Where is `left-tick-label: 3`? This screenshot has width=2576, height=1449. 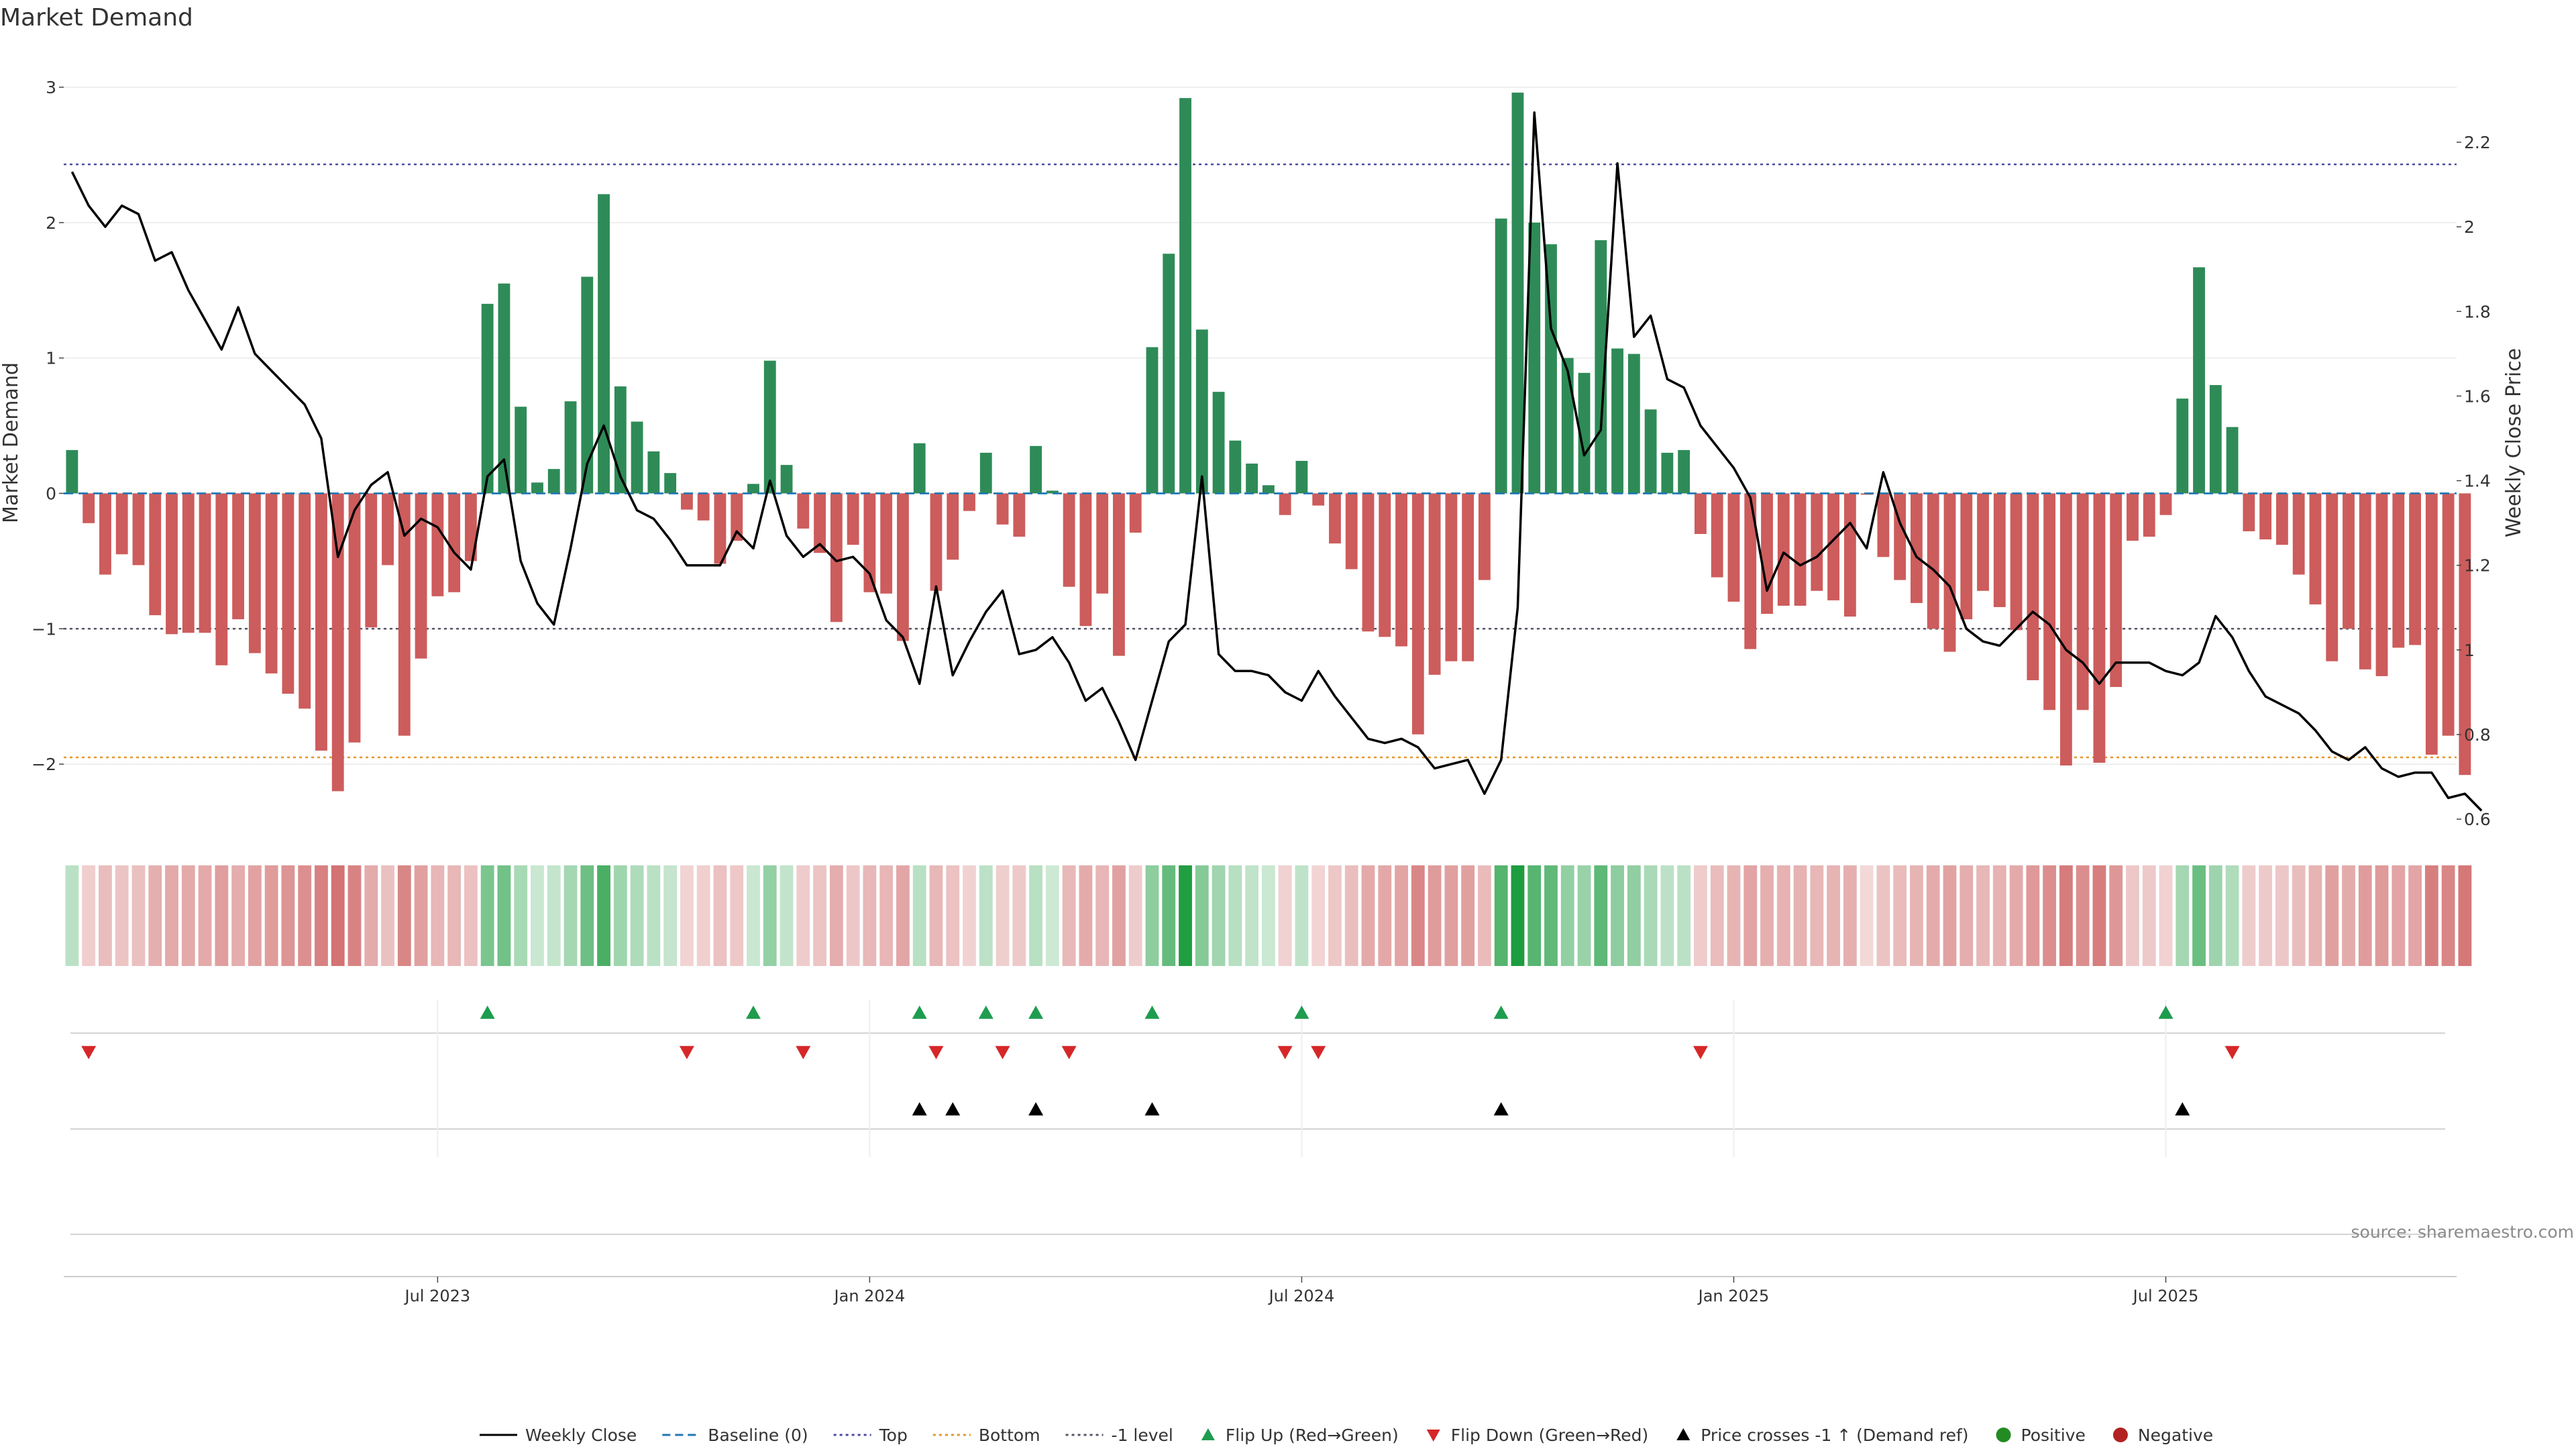
left-tick-label: 3 is located at coordinates (51, 87).